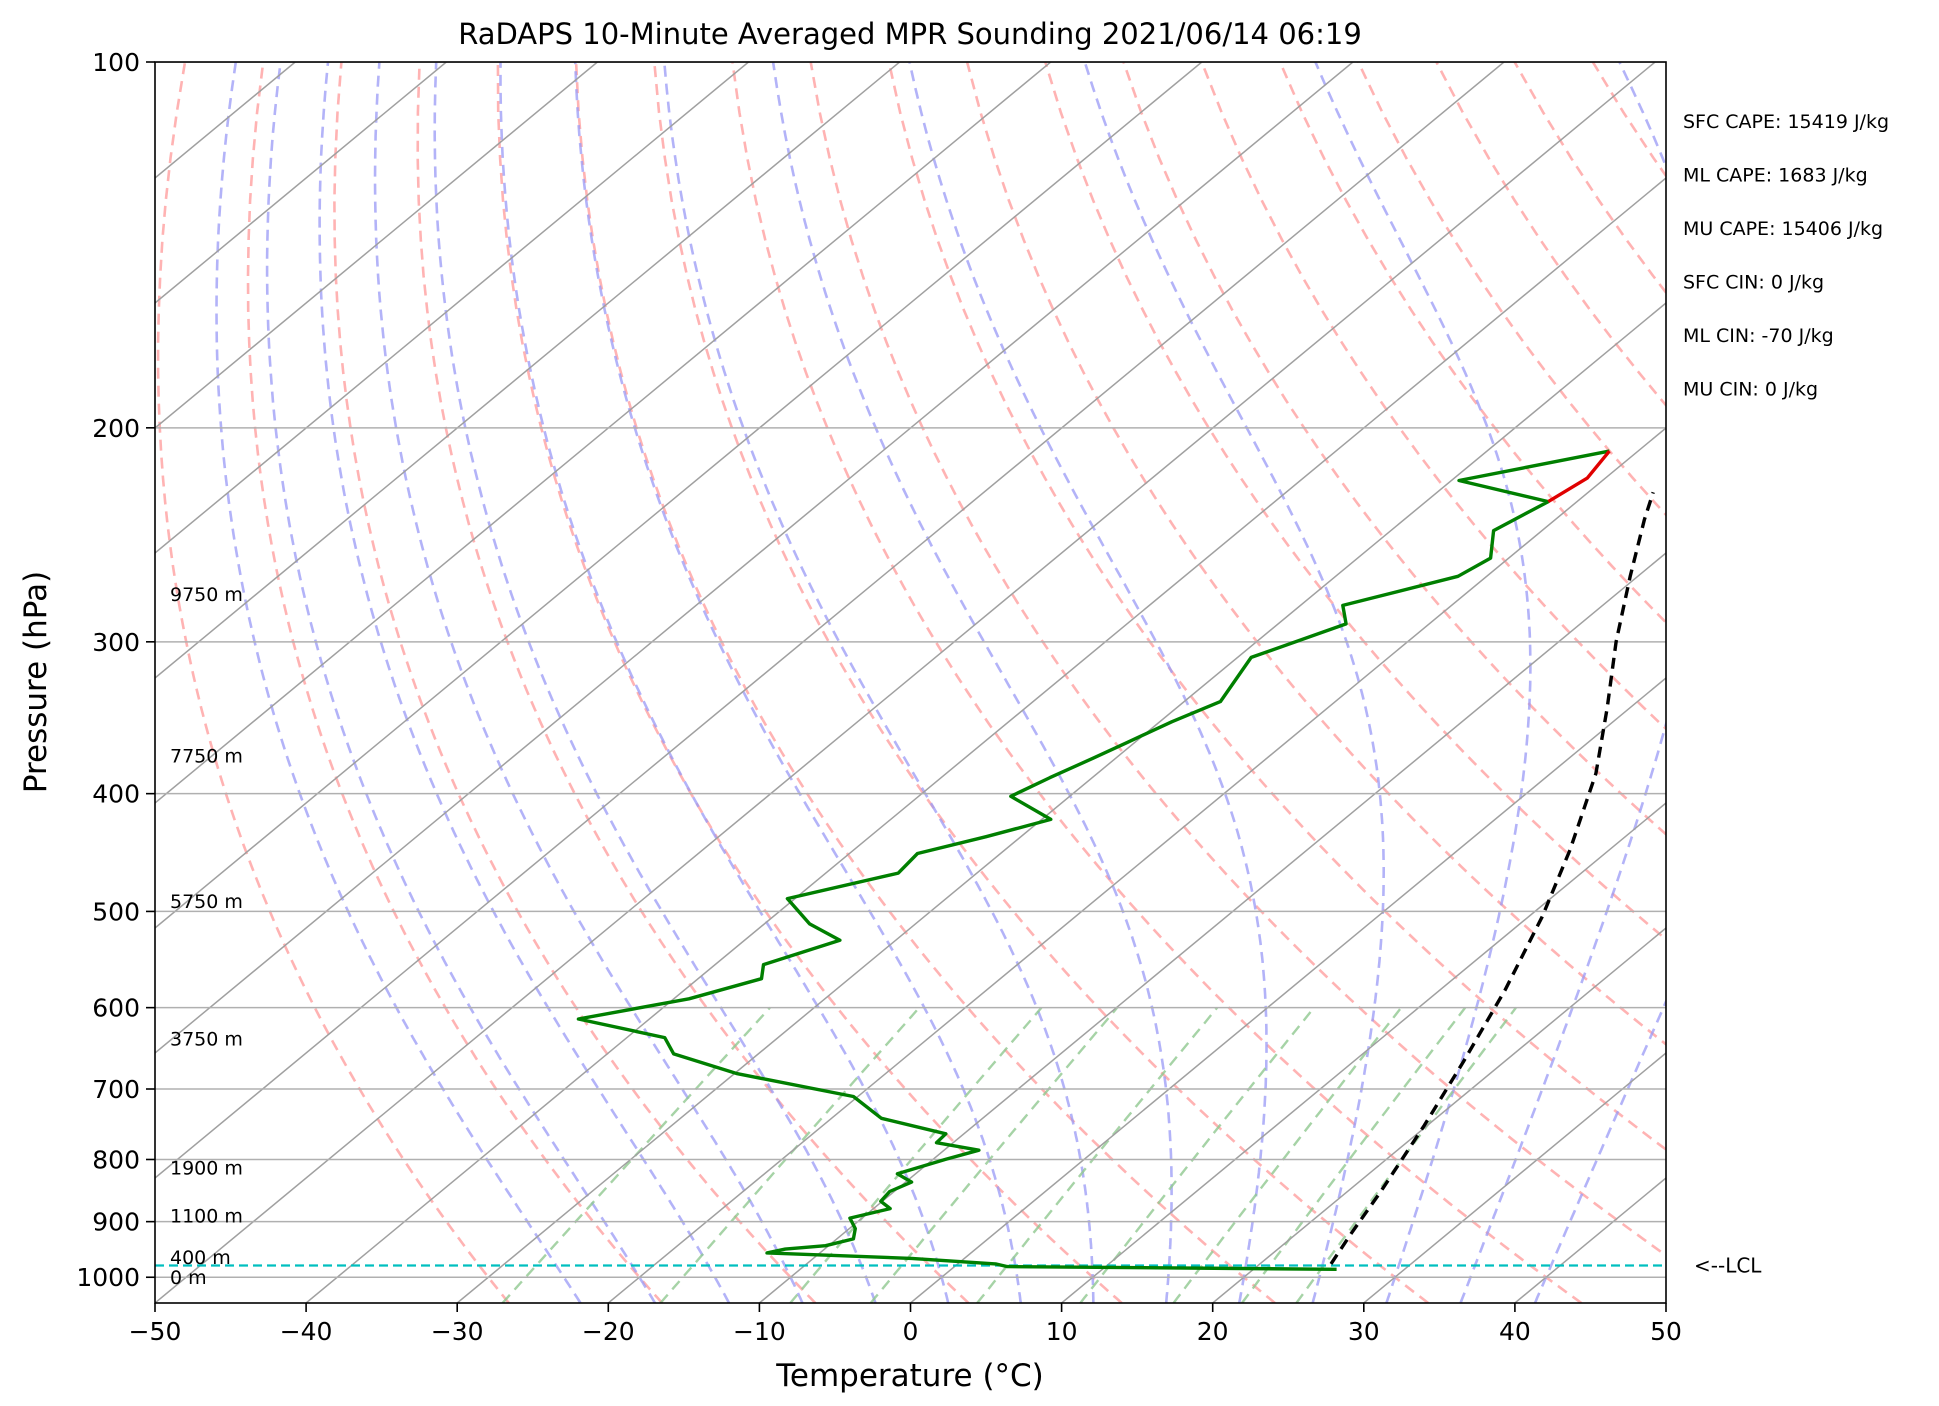 This screenshot has height=1406, width=1939. I want to click on y-tick-label: 900, so click(116, 1222).